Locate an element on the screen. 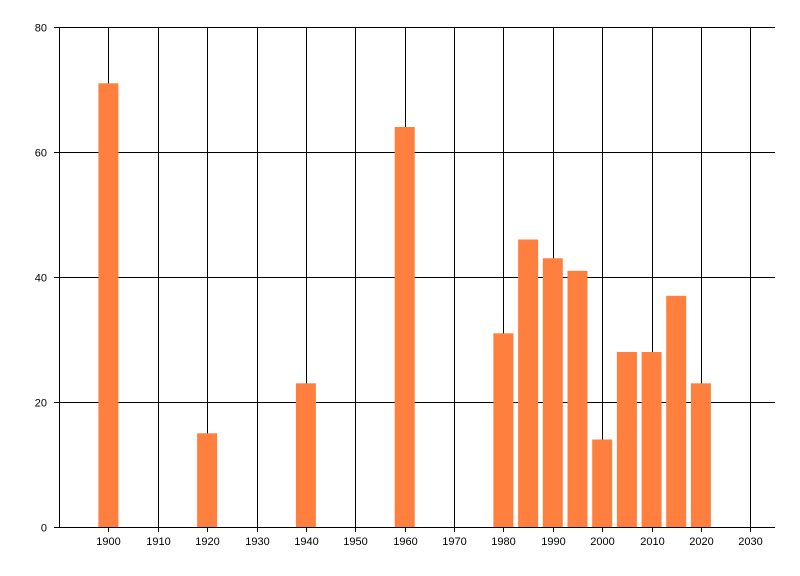 The height and width of the screenshot is (576, 800). x-tick-label: 2010 is located at coordinates (652, 542).